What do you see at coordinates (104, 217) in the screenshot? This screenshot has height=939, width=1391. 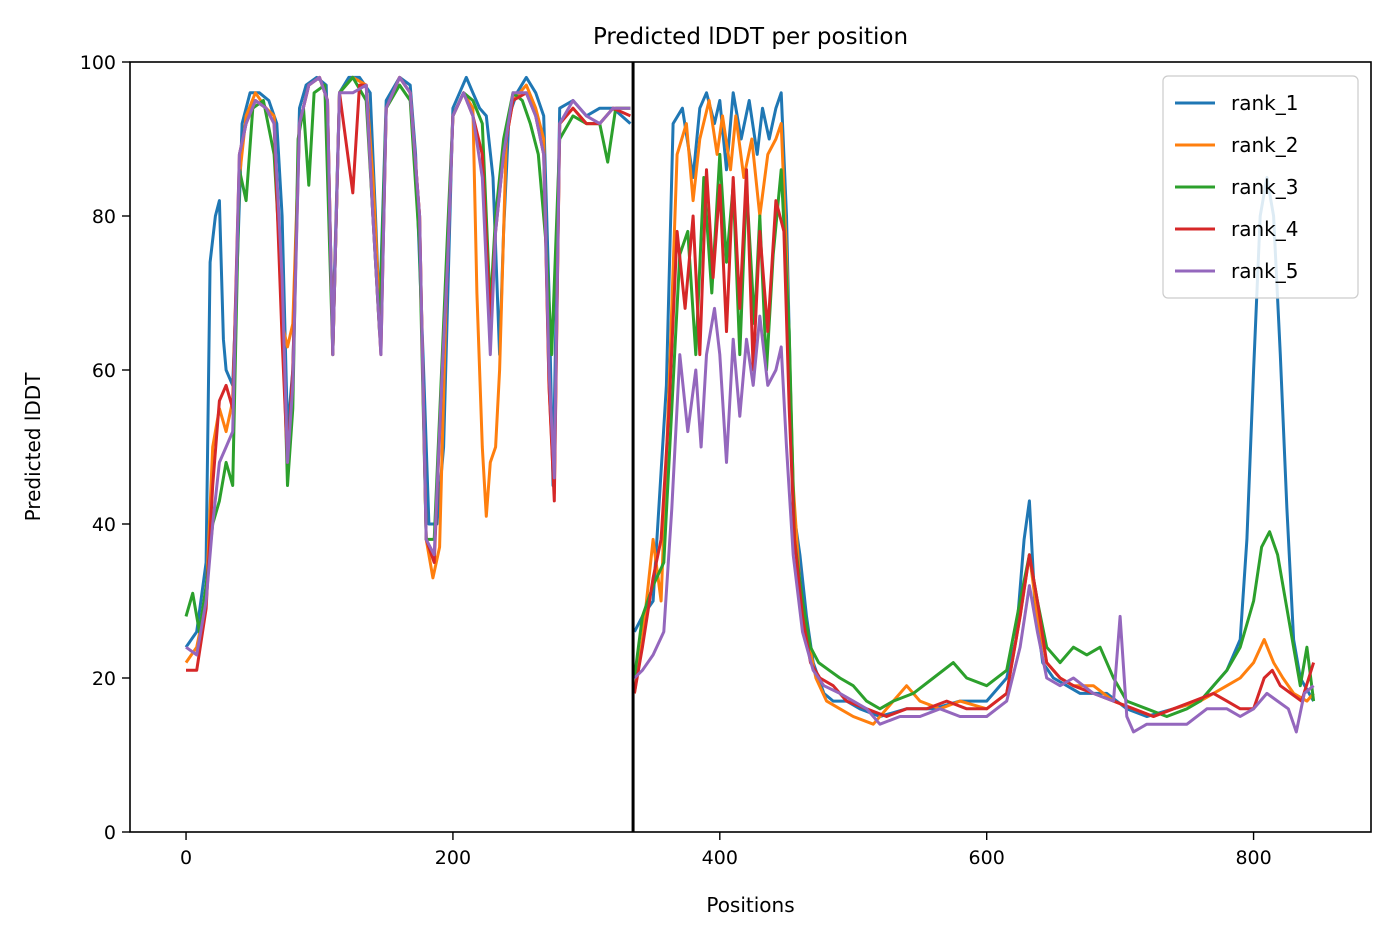 I see `y-tick-label: 80` at bounding box center [104, 217].